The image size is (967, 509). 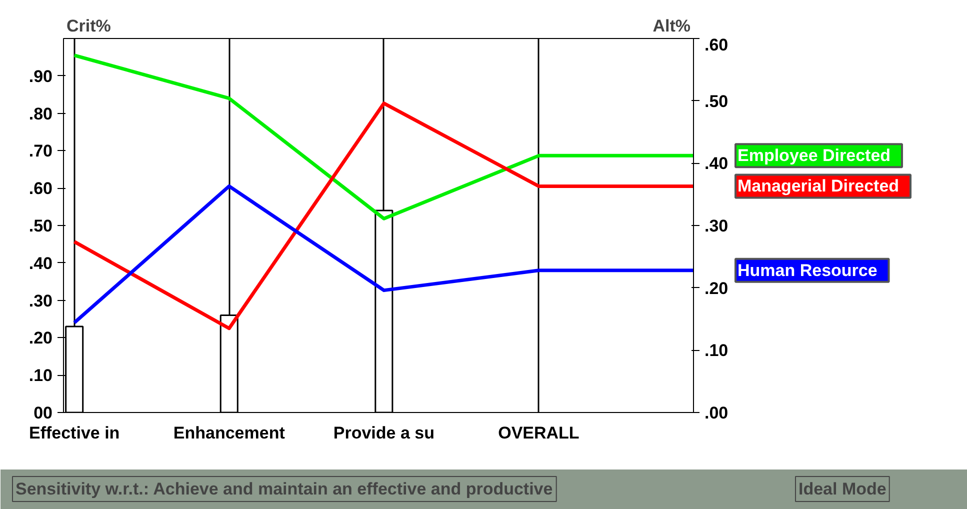 I want to click on x-tick-label: Enhancement, so click(x=229, y=433).